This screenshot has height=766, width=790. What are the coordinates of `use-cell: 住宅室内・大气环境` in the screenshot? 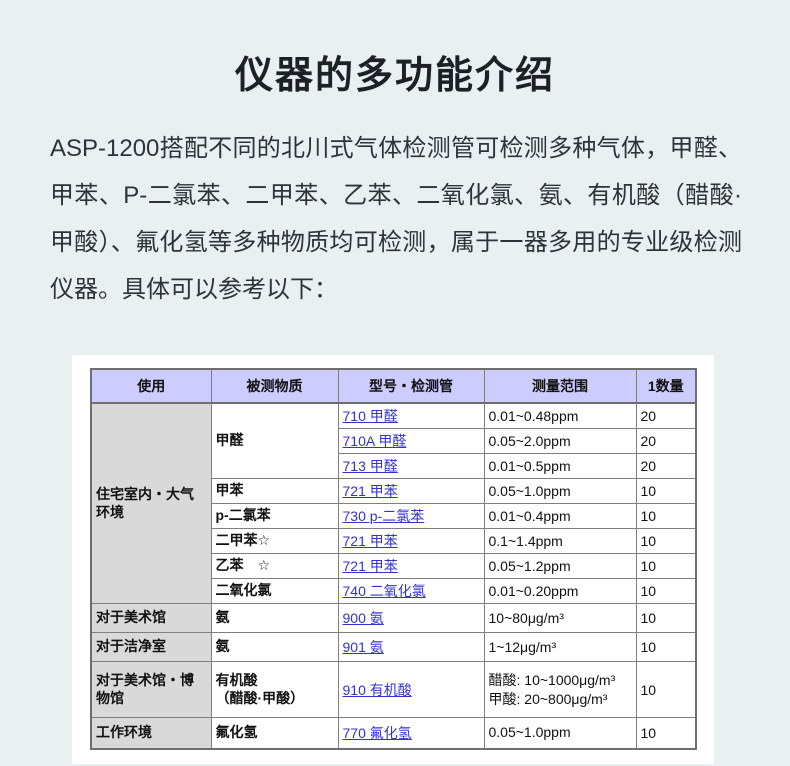 It's located at (151, 503).